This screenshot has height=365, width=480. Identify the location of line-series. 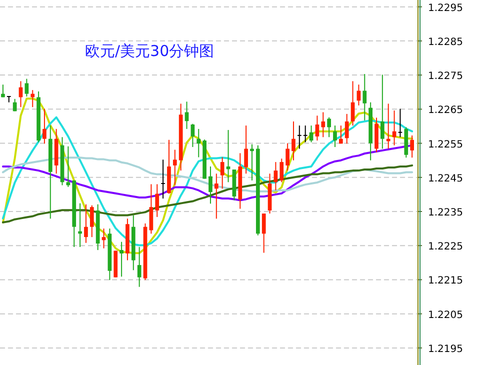
(208, 174).